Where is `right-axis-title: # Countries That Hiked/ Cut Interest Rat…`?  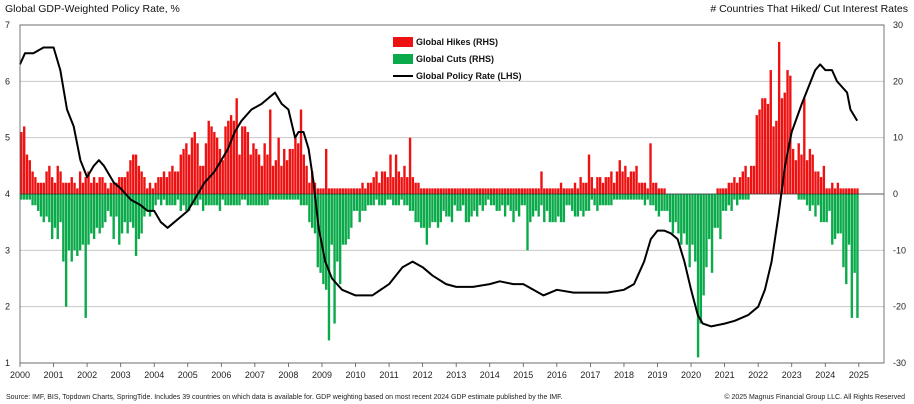
right-axis-title: # Countries That Hiked/ Cut Interest Rat… is located at coordinates (809, 9).